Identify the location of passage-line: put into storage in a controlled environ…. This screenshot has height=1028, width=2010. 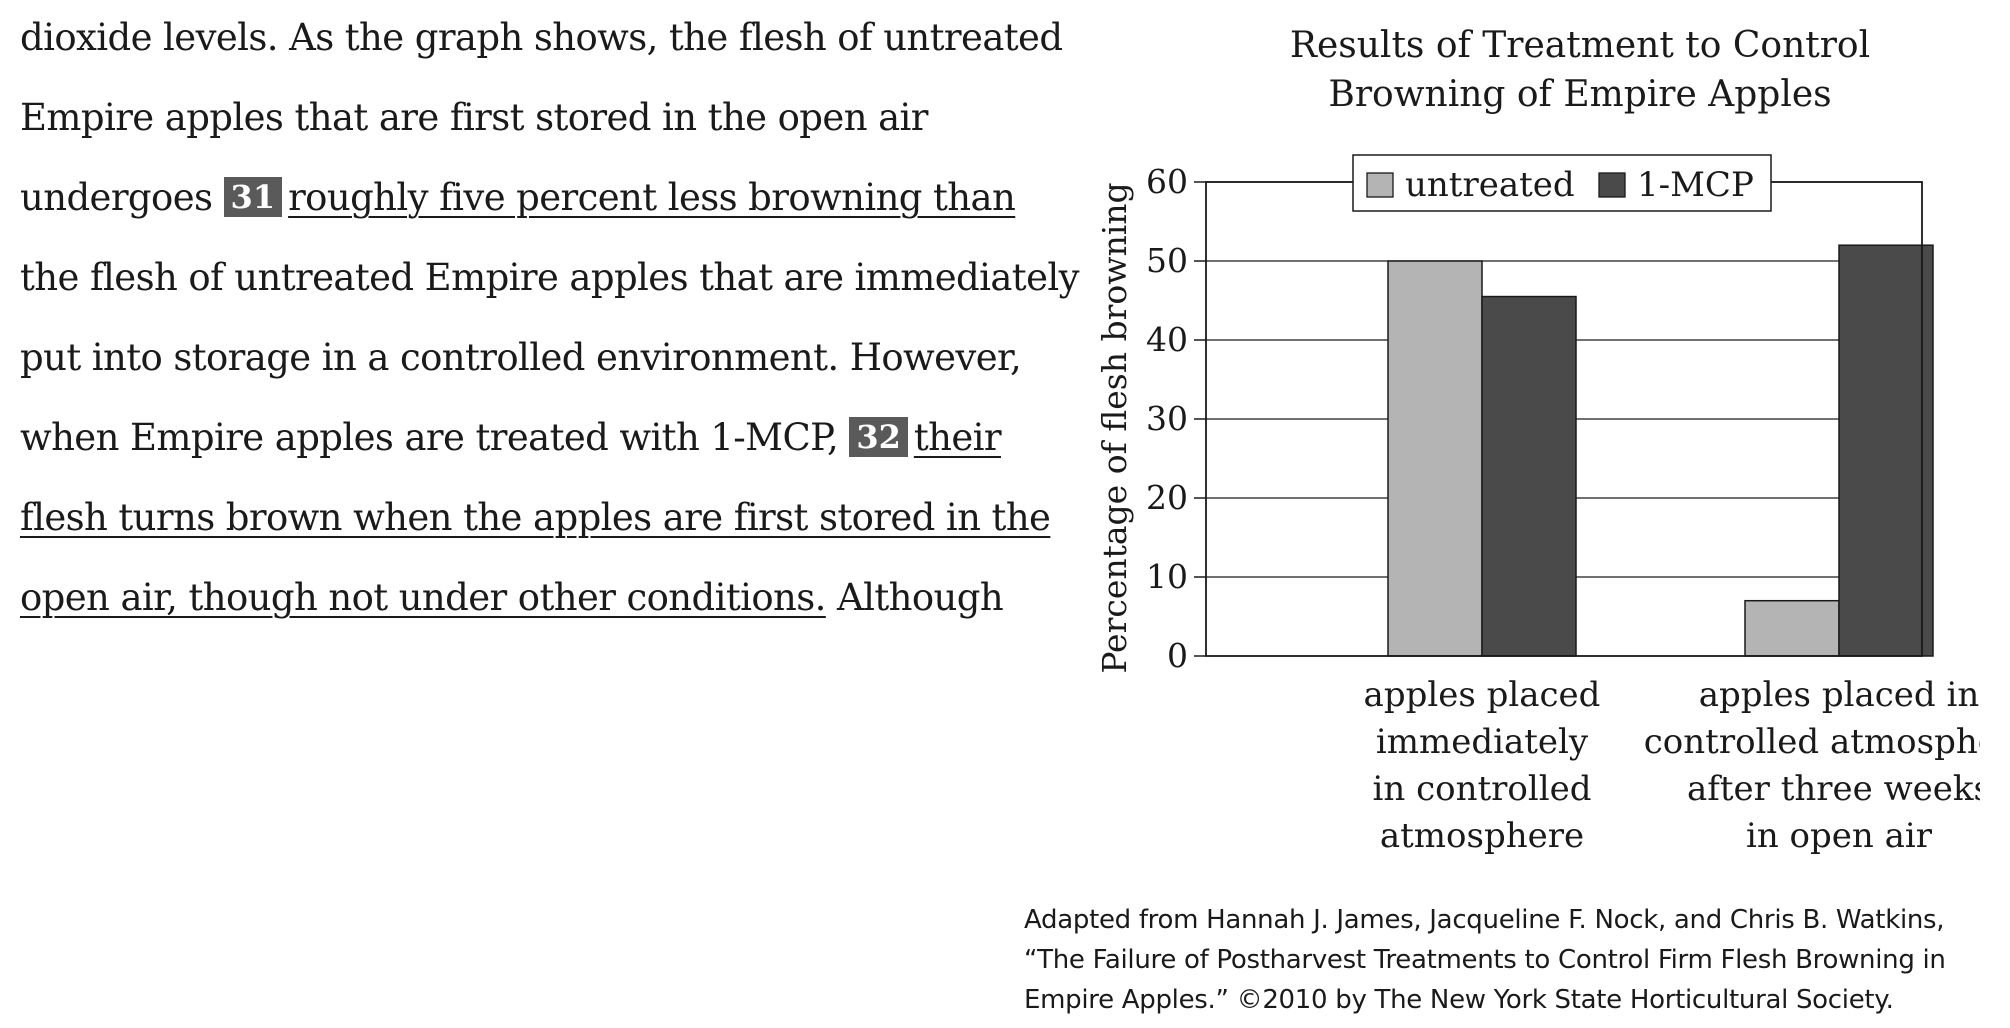
(521, 368).